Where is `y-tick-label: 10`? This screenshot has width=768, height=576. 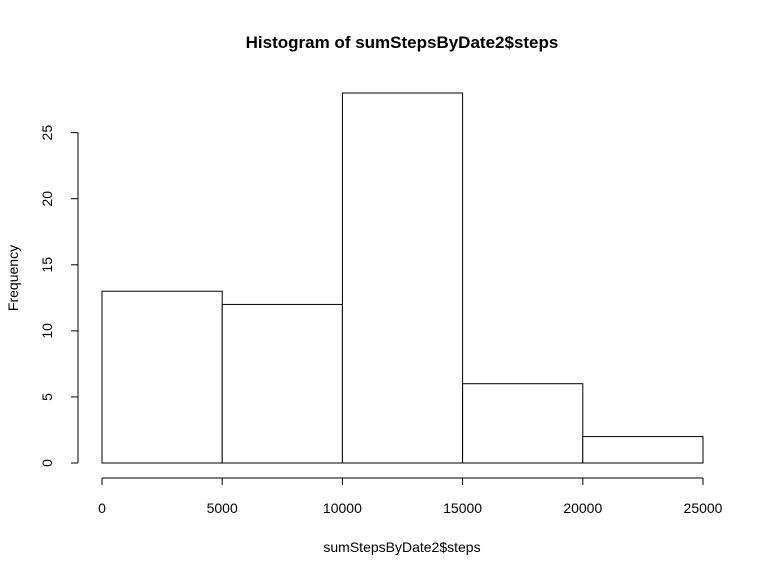 y-tick-label: 10 is located at coordinates (47, 331).